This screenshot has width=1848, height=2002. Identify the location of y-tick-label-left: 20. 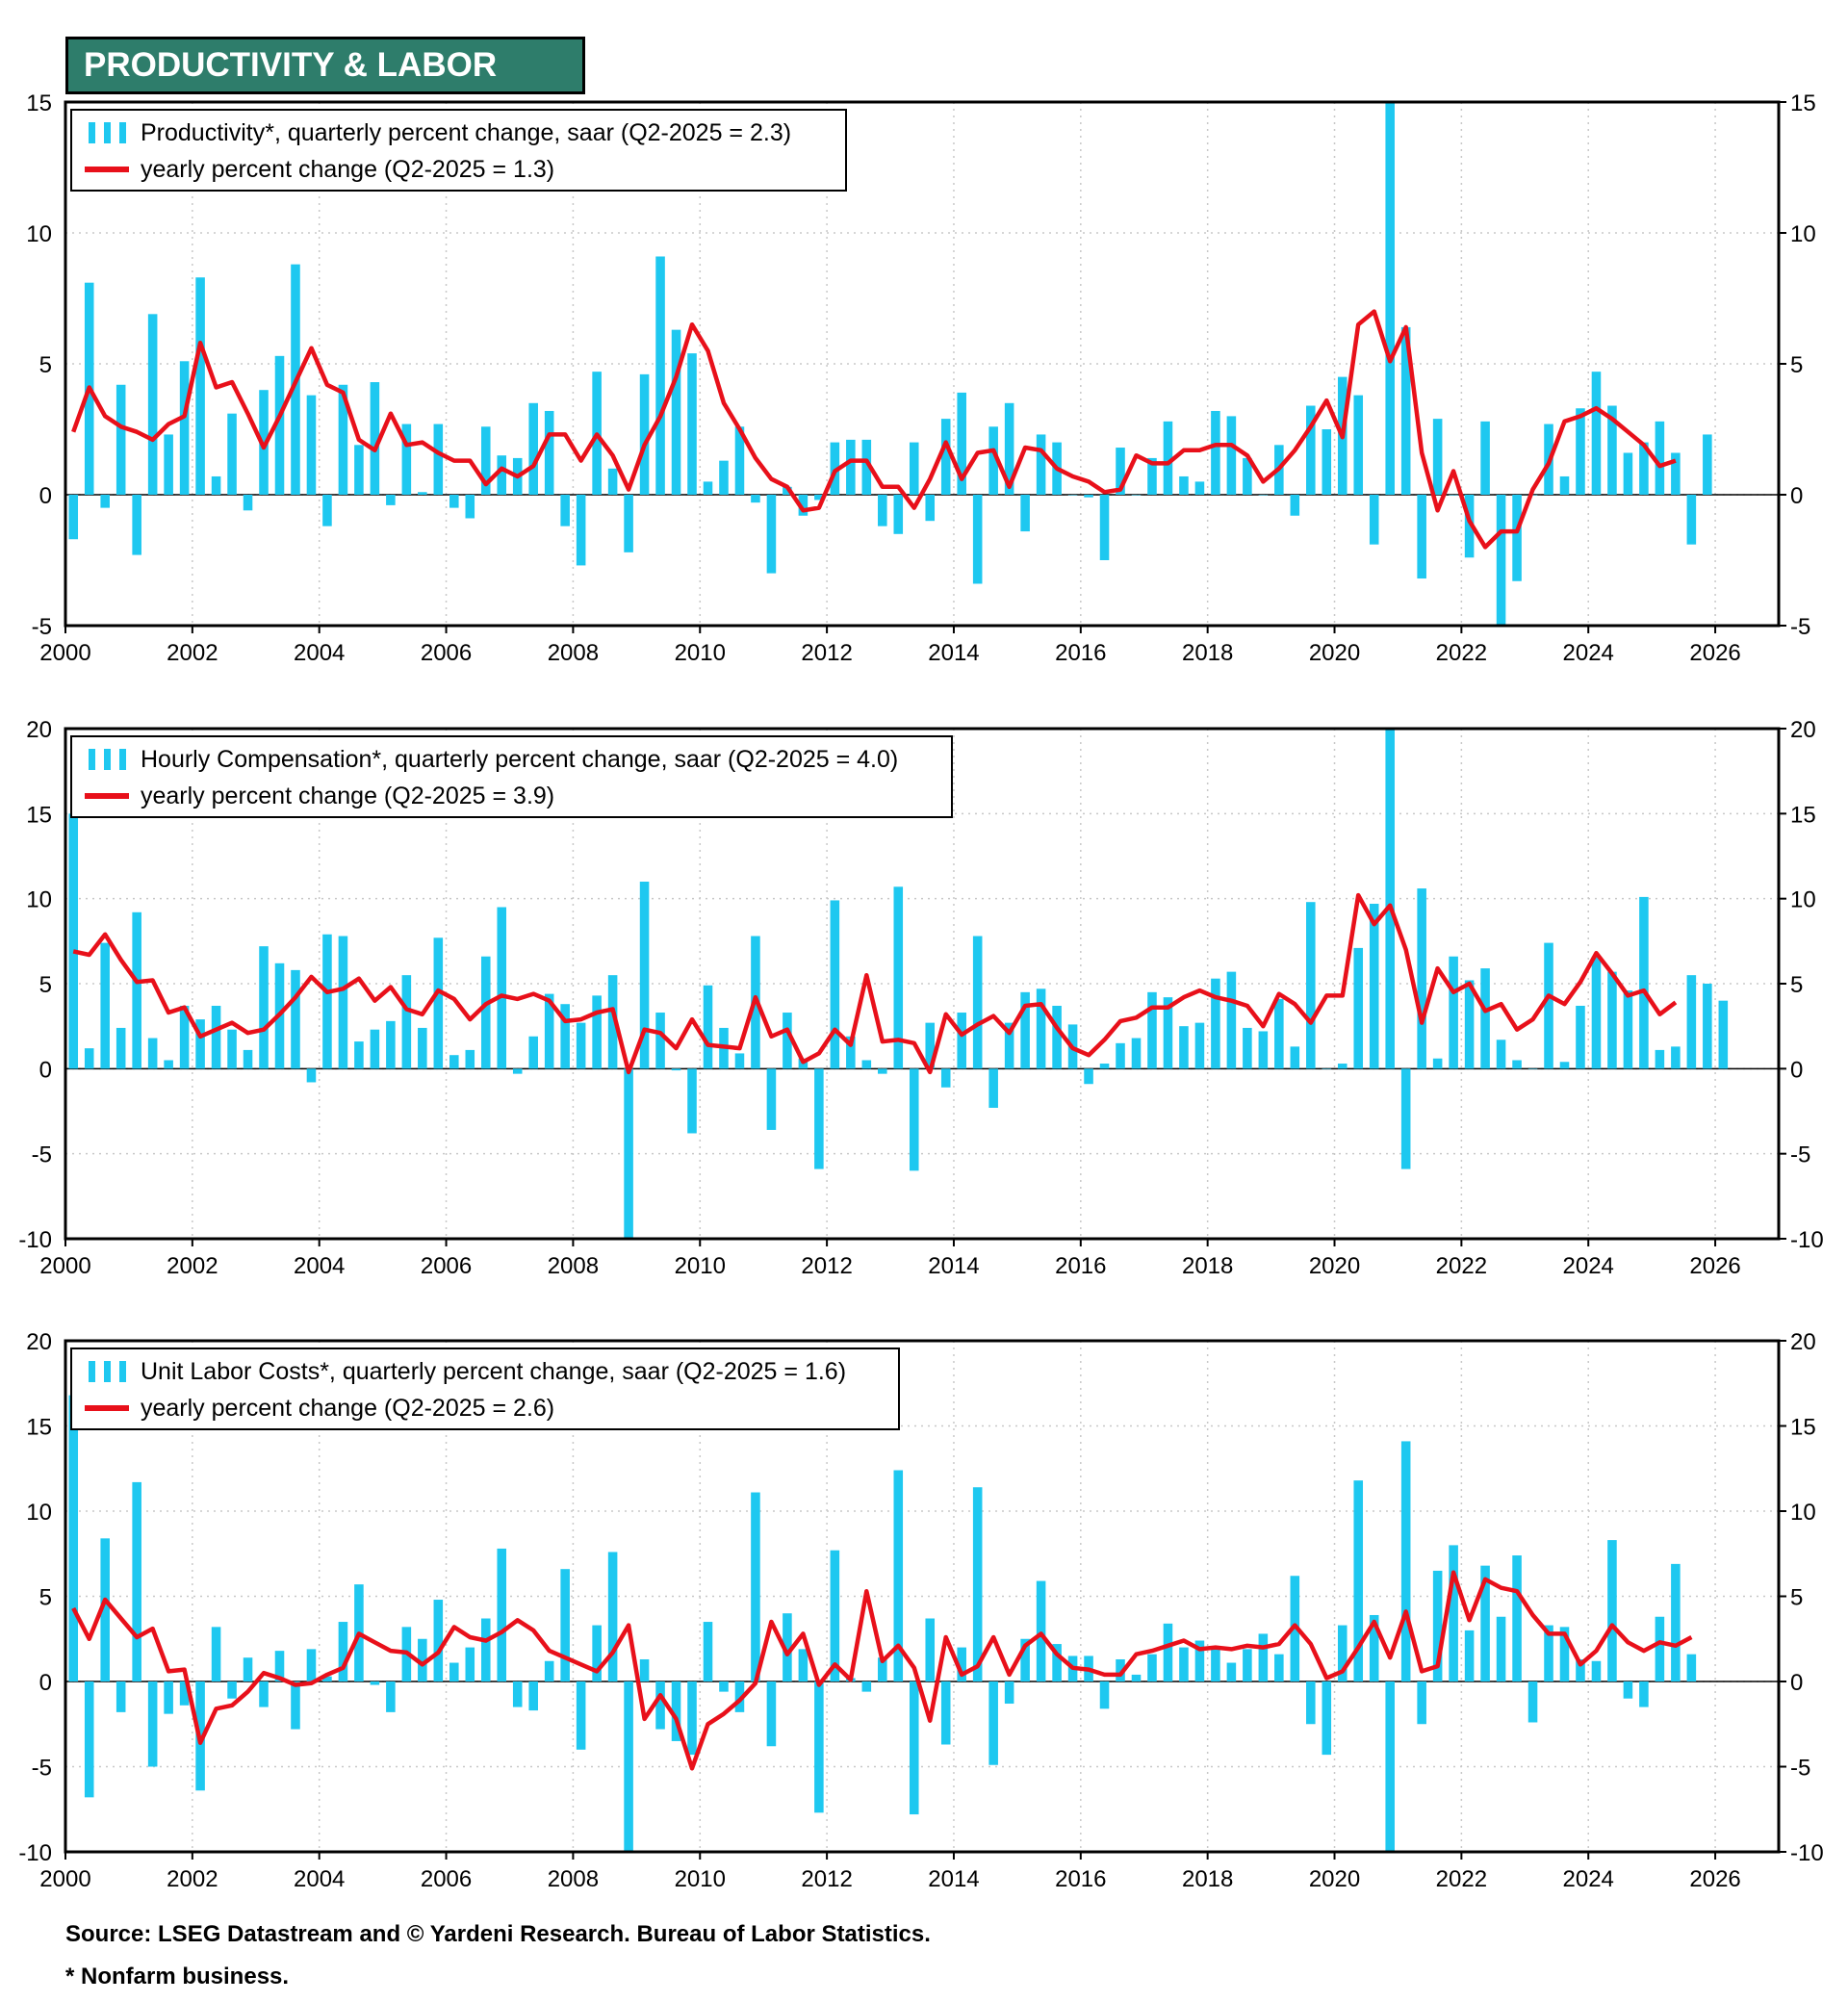
(39, 1342).